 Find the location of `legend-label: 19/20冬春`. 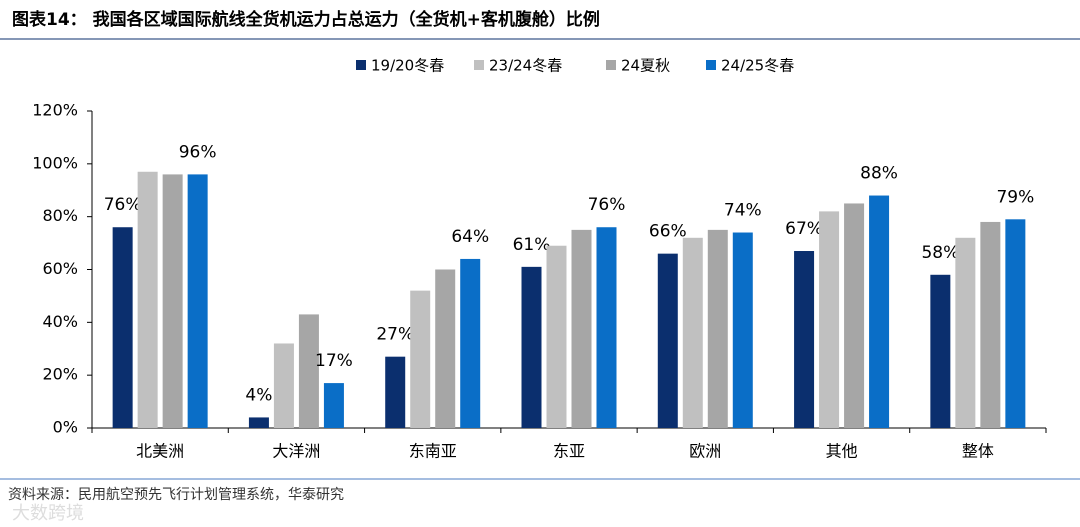

legend-label: 19/20冬春 is located at coordinates (407, 66).